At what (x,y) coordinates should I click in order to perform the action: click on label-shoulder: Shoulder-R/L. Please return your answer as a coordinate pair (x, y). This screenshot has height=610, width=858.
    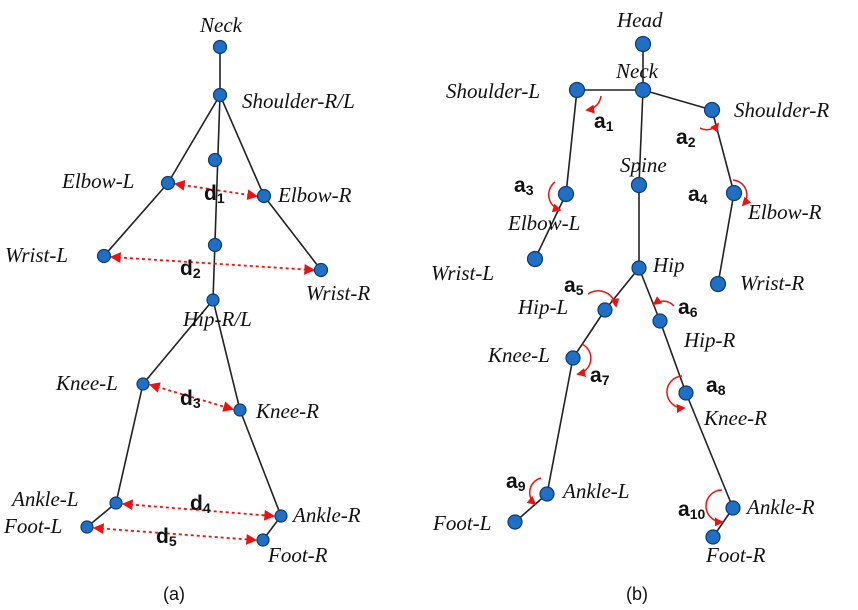
    Looking at the image, I should click on (298, 101).